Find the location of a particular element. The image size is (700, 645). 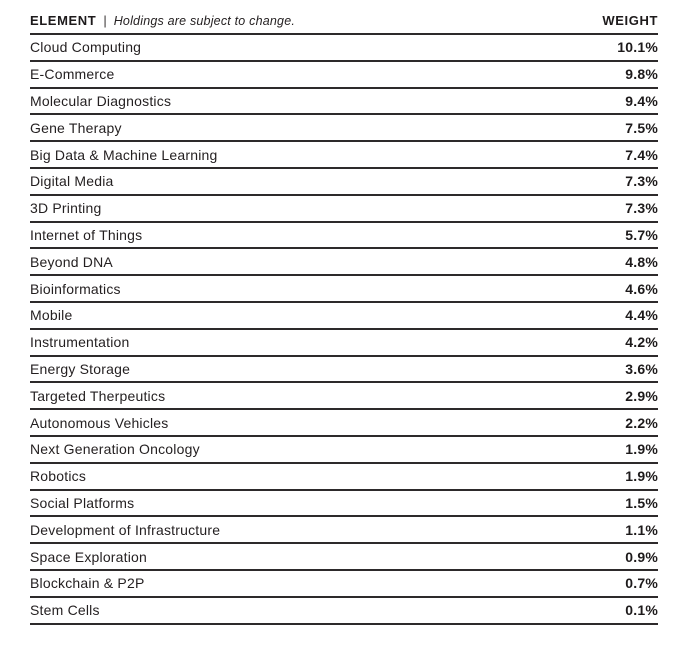

row-weight-value: 0.9% is located at coordinates (641, 556).